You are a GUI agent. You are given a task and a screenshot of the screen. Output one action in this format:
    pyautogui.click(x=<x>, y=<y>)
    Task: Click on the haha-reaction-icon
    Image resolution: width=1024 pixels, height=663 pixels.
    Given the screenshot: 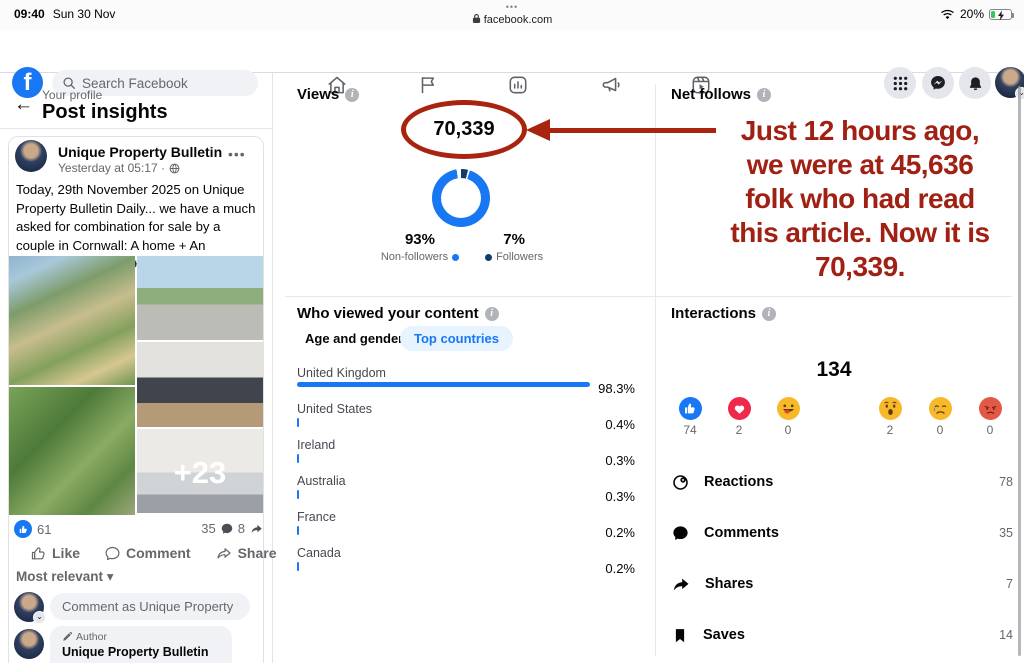 What is the action you would take?
    pyautogui.click(x=788, y=408)
    